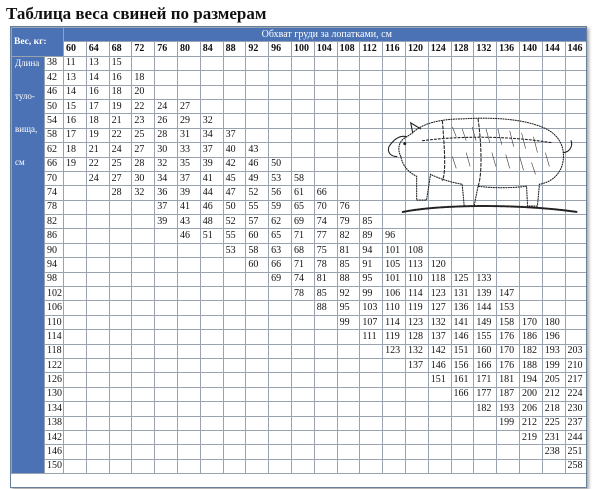  Describe the element at coordinates (120, 193) in the screenshot. I see `weight-cell: 28` at that location.